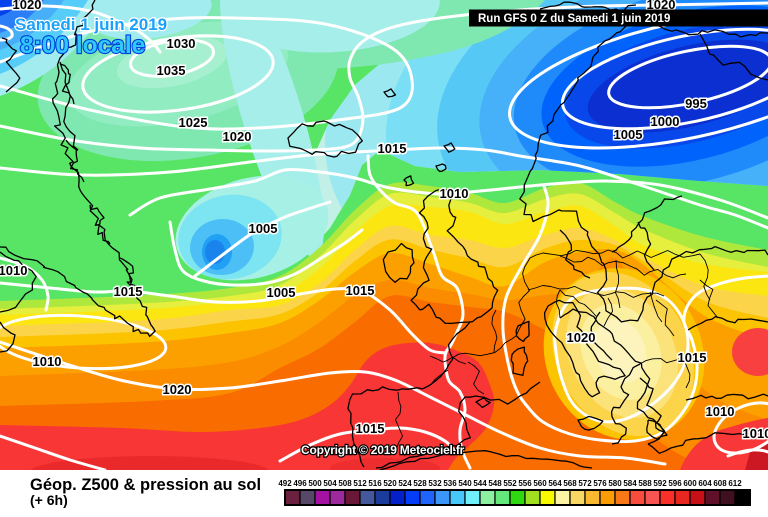  I want to click on svg-text: 592, so click(660, 483).